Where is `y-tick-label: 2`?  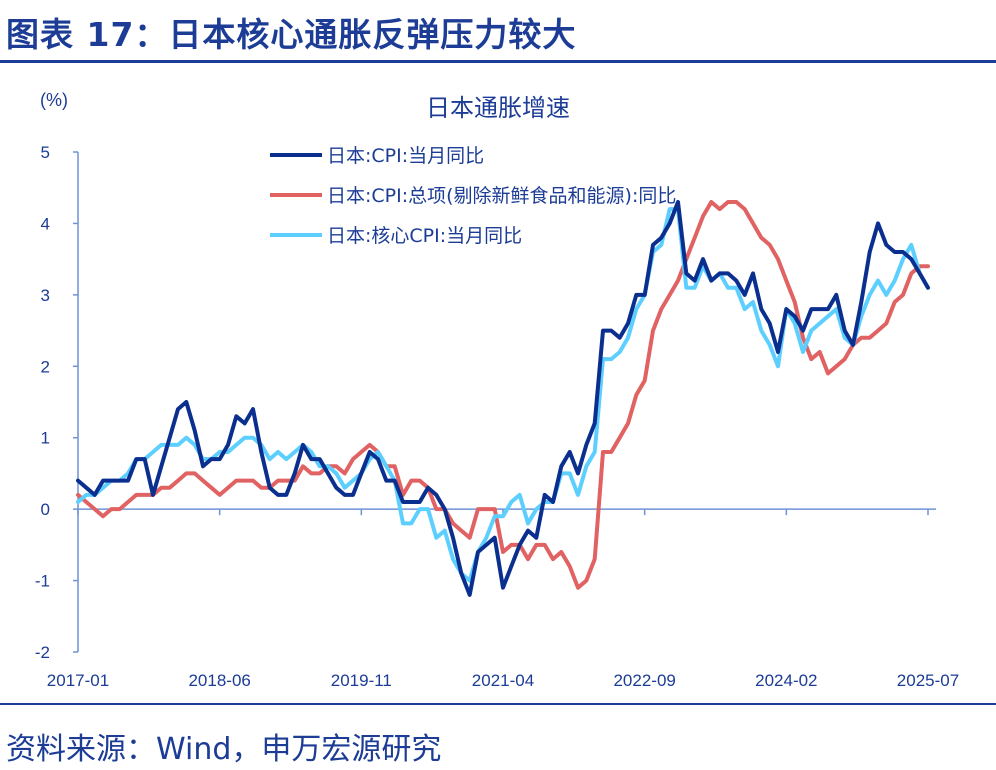 y-tick-label: 2 is located at coordinates (45, 366).